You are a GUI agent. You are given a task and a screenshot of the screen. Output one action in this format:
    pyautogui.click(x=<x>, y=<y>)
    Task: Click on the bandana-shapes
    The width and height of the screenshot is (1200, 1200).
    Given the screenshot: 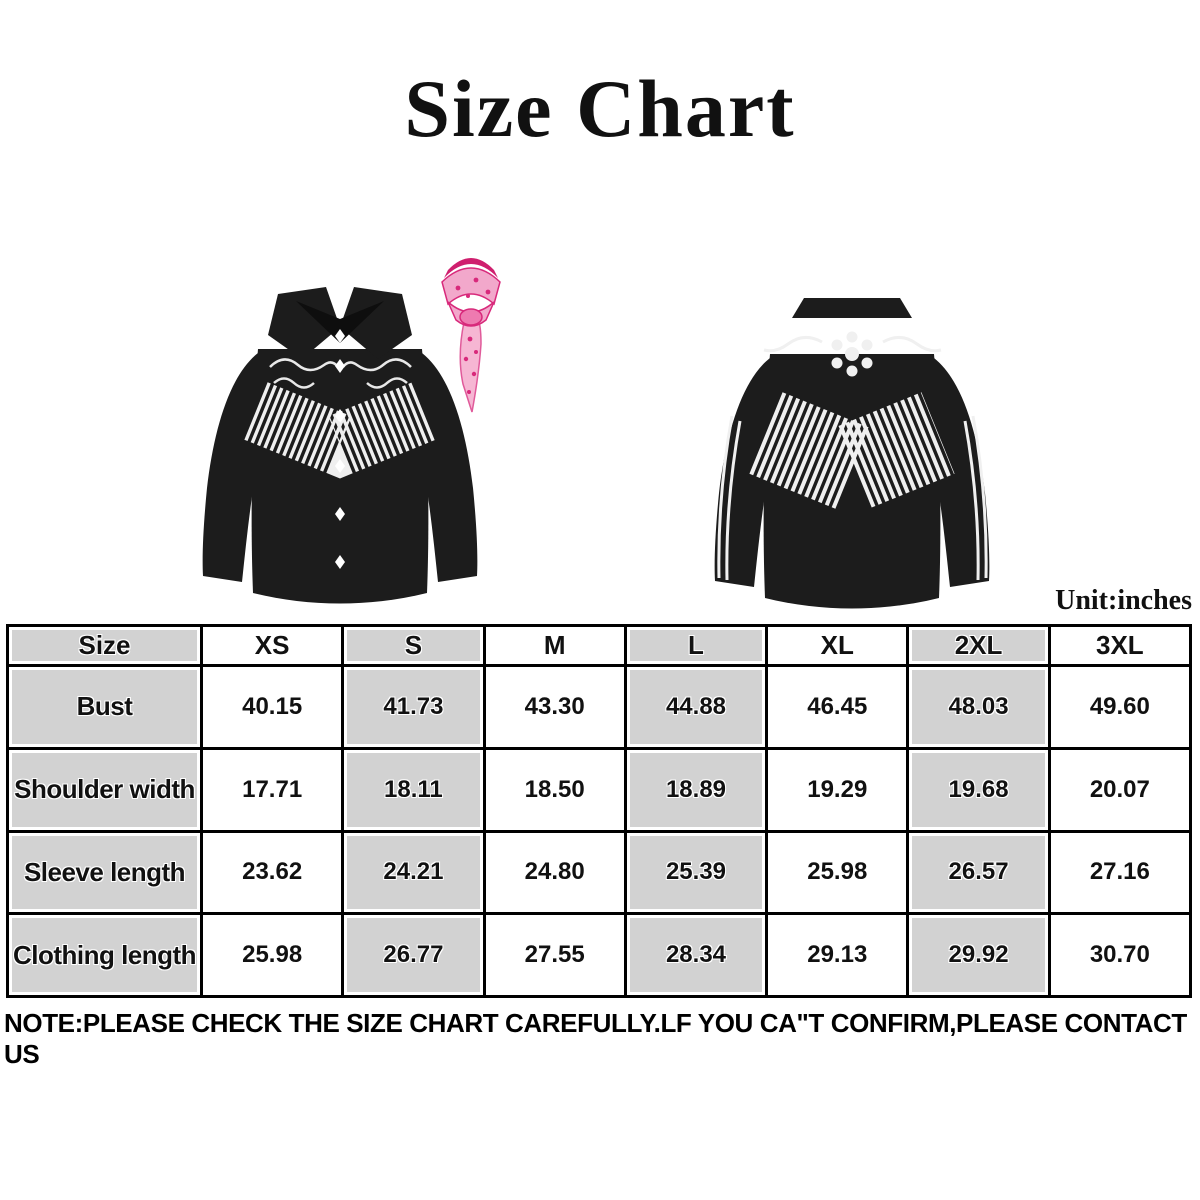 What is the action you would take?
    pyautogui.click(x=471, y=335)
    